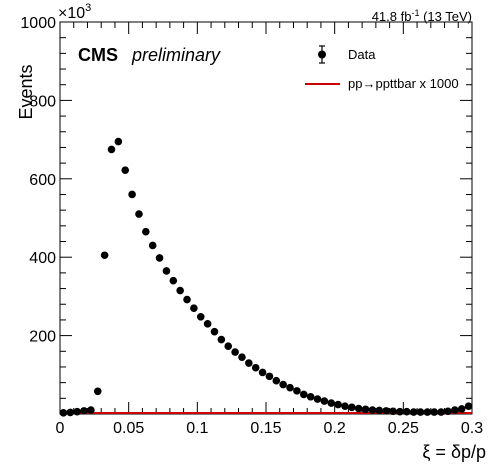  What do you see at coordinates (362, 54) in the screenshot?
I see `legend-label-data: Data` at bounding box center [362, 54].